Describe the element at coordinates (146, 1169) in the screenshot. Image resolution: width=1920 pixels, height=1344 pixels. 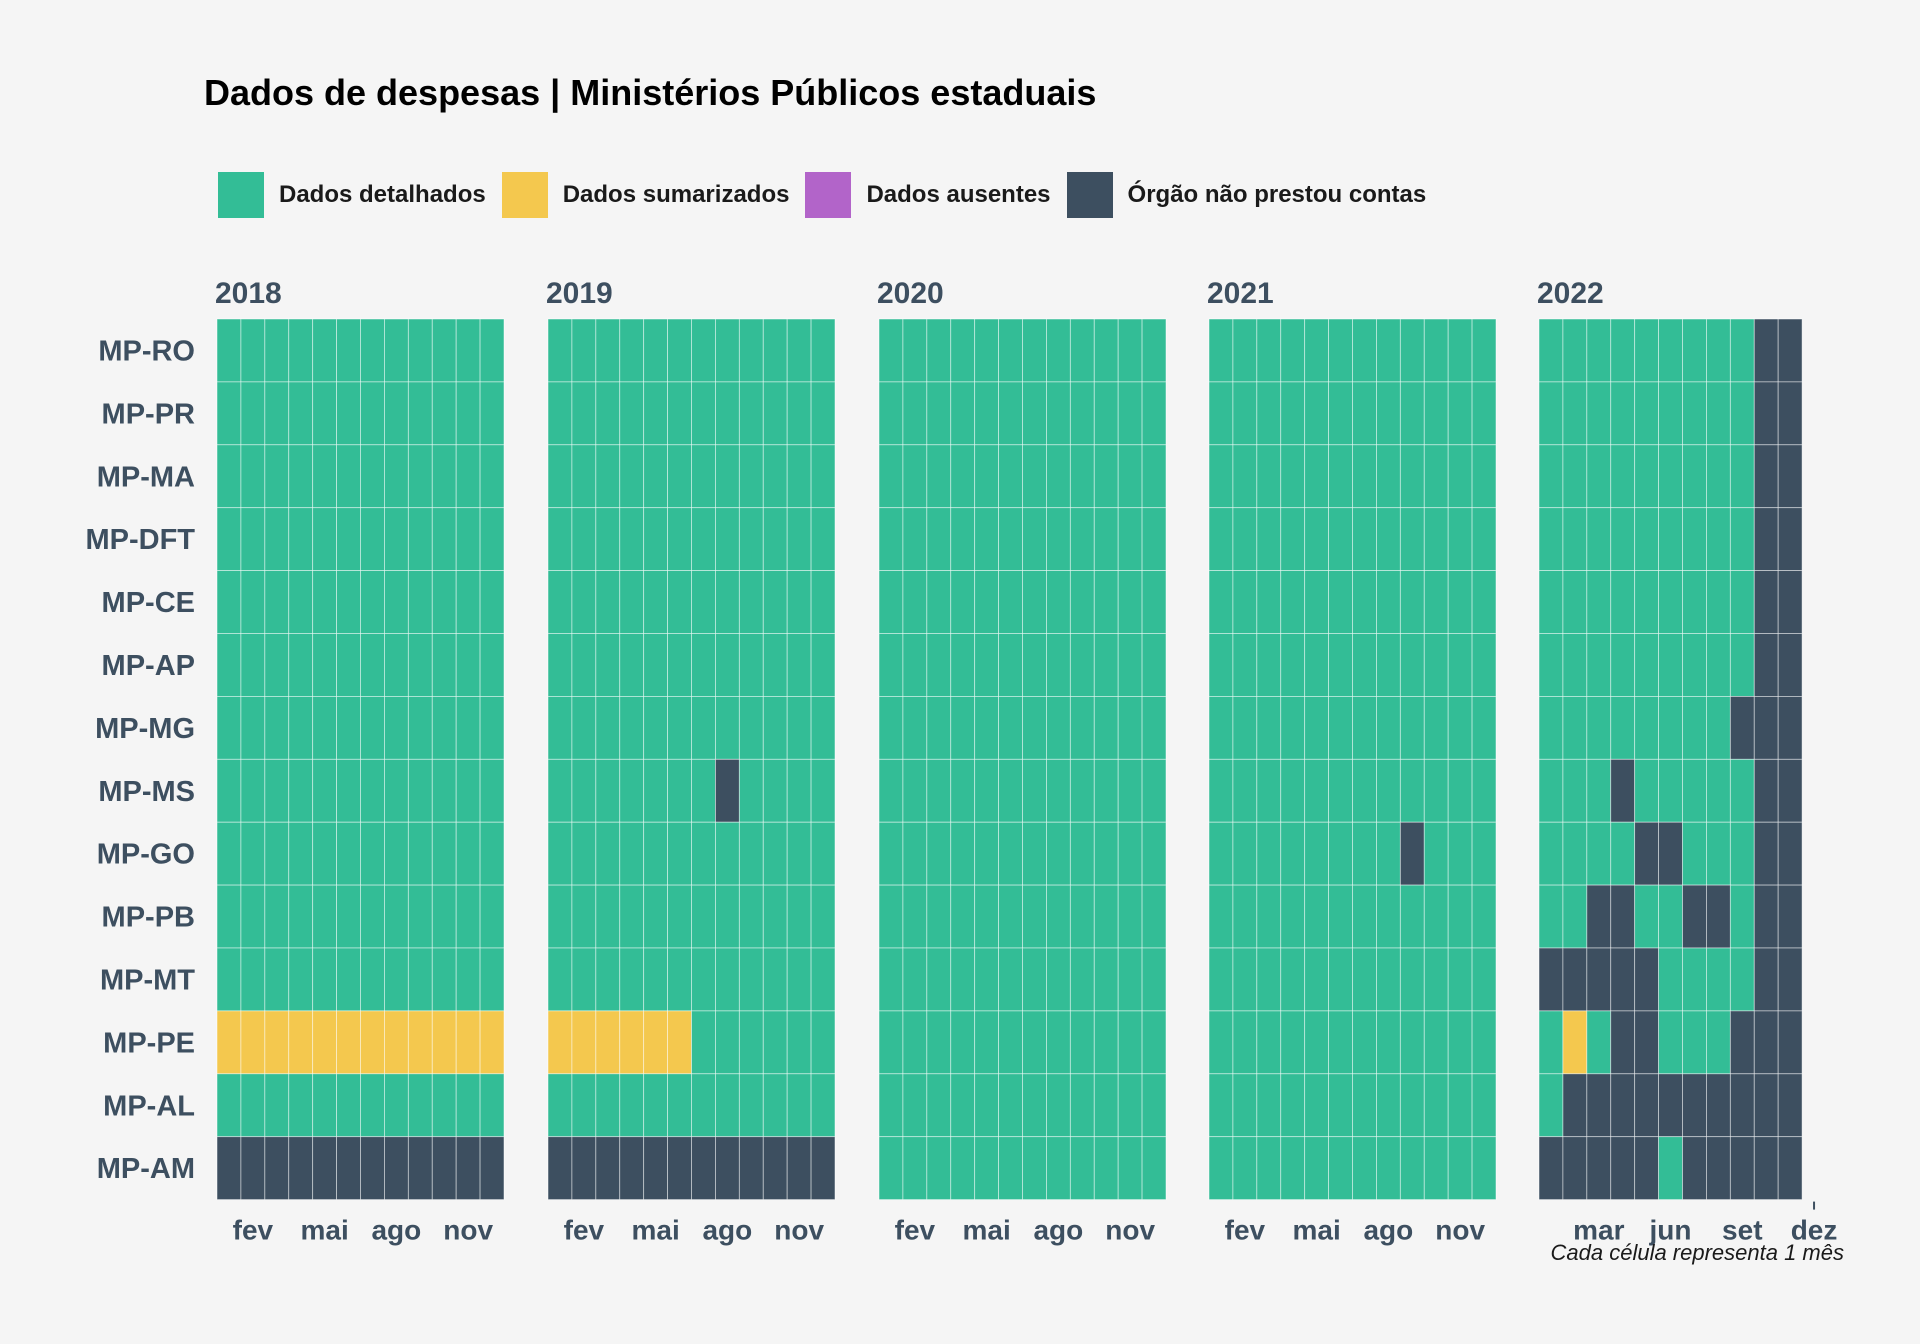
I see `row-label-mp-am: MP-AM` at that location.